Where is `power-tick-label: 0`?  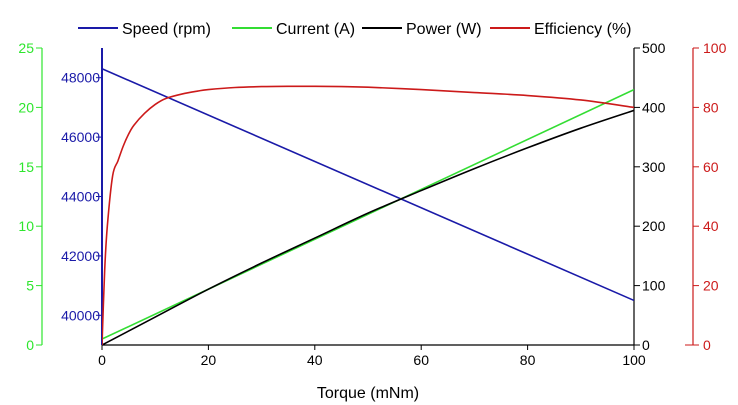 power-tick-label: 0 is located at coordinates (646, 345).